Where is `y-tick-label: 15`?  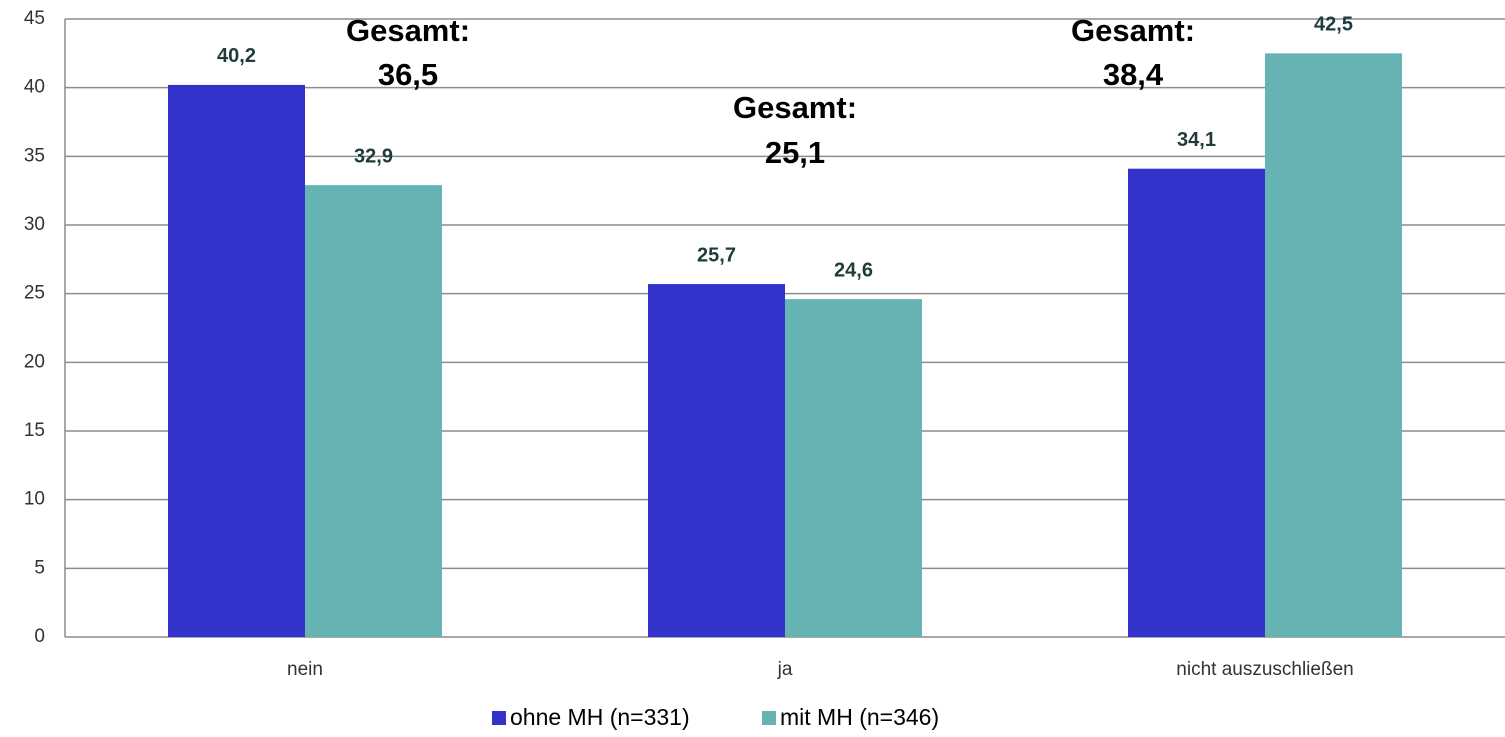
y-tick-label: 15 is located at coordinates (34, 430).